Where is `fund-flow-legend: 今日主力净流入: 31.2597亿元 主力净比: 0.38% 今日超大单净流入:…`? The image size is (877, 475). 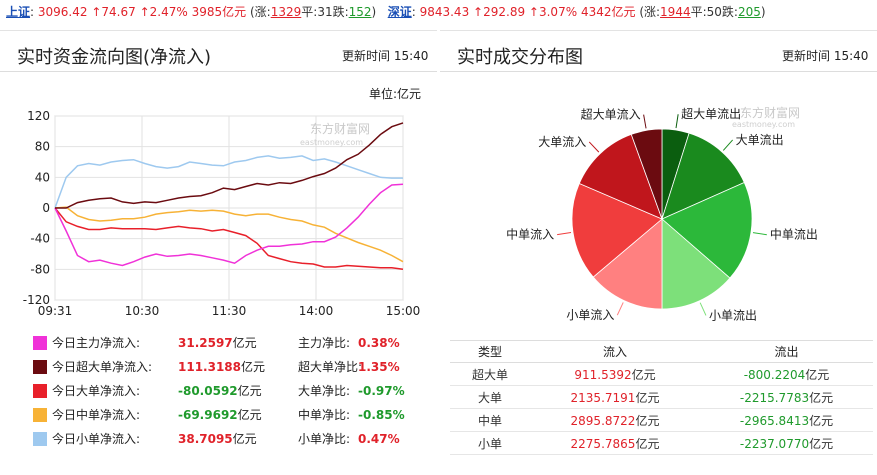 fund-flow-legend: 今日主力净流入: 31.2597亿元 主力净比: 0.38% 今日超大单净流入:… is located at coordinates (218, 394).